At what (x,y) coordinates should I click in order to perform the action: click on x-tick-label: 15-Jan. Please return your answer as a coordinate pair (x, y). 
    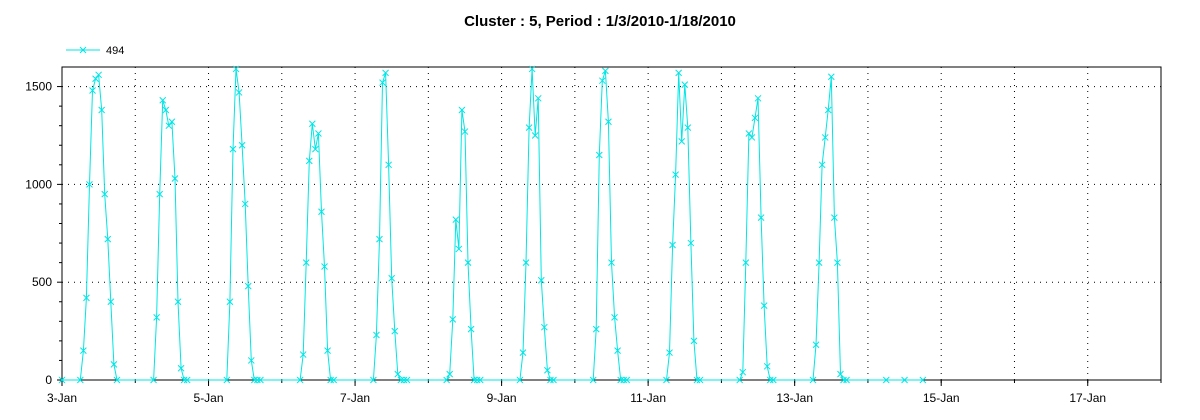
    Looking at the image, I should click on (941, 398).